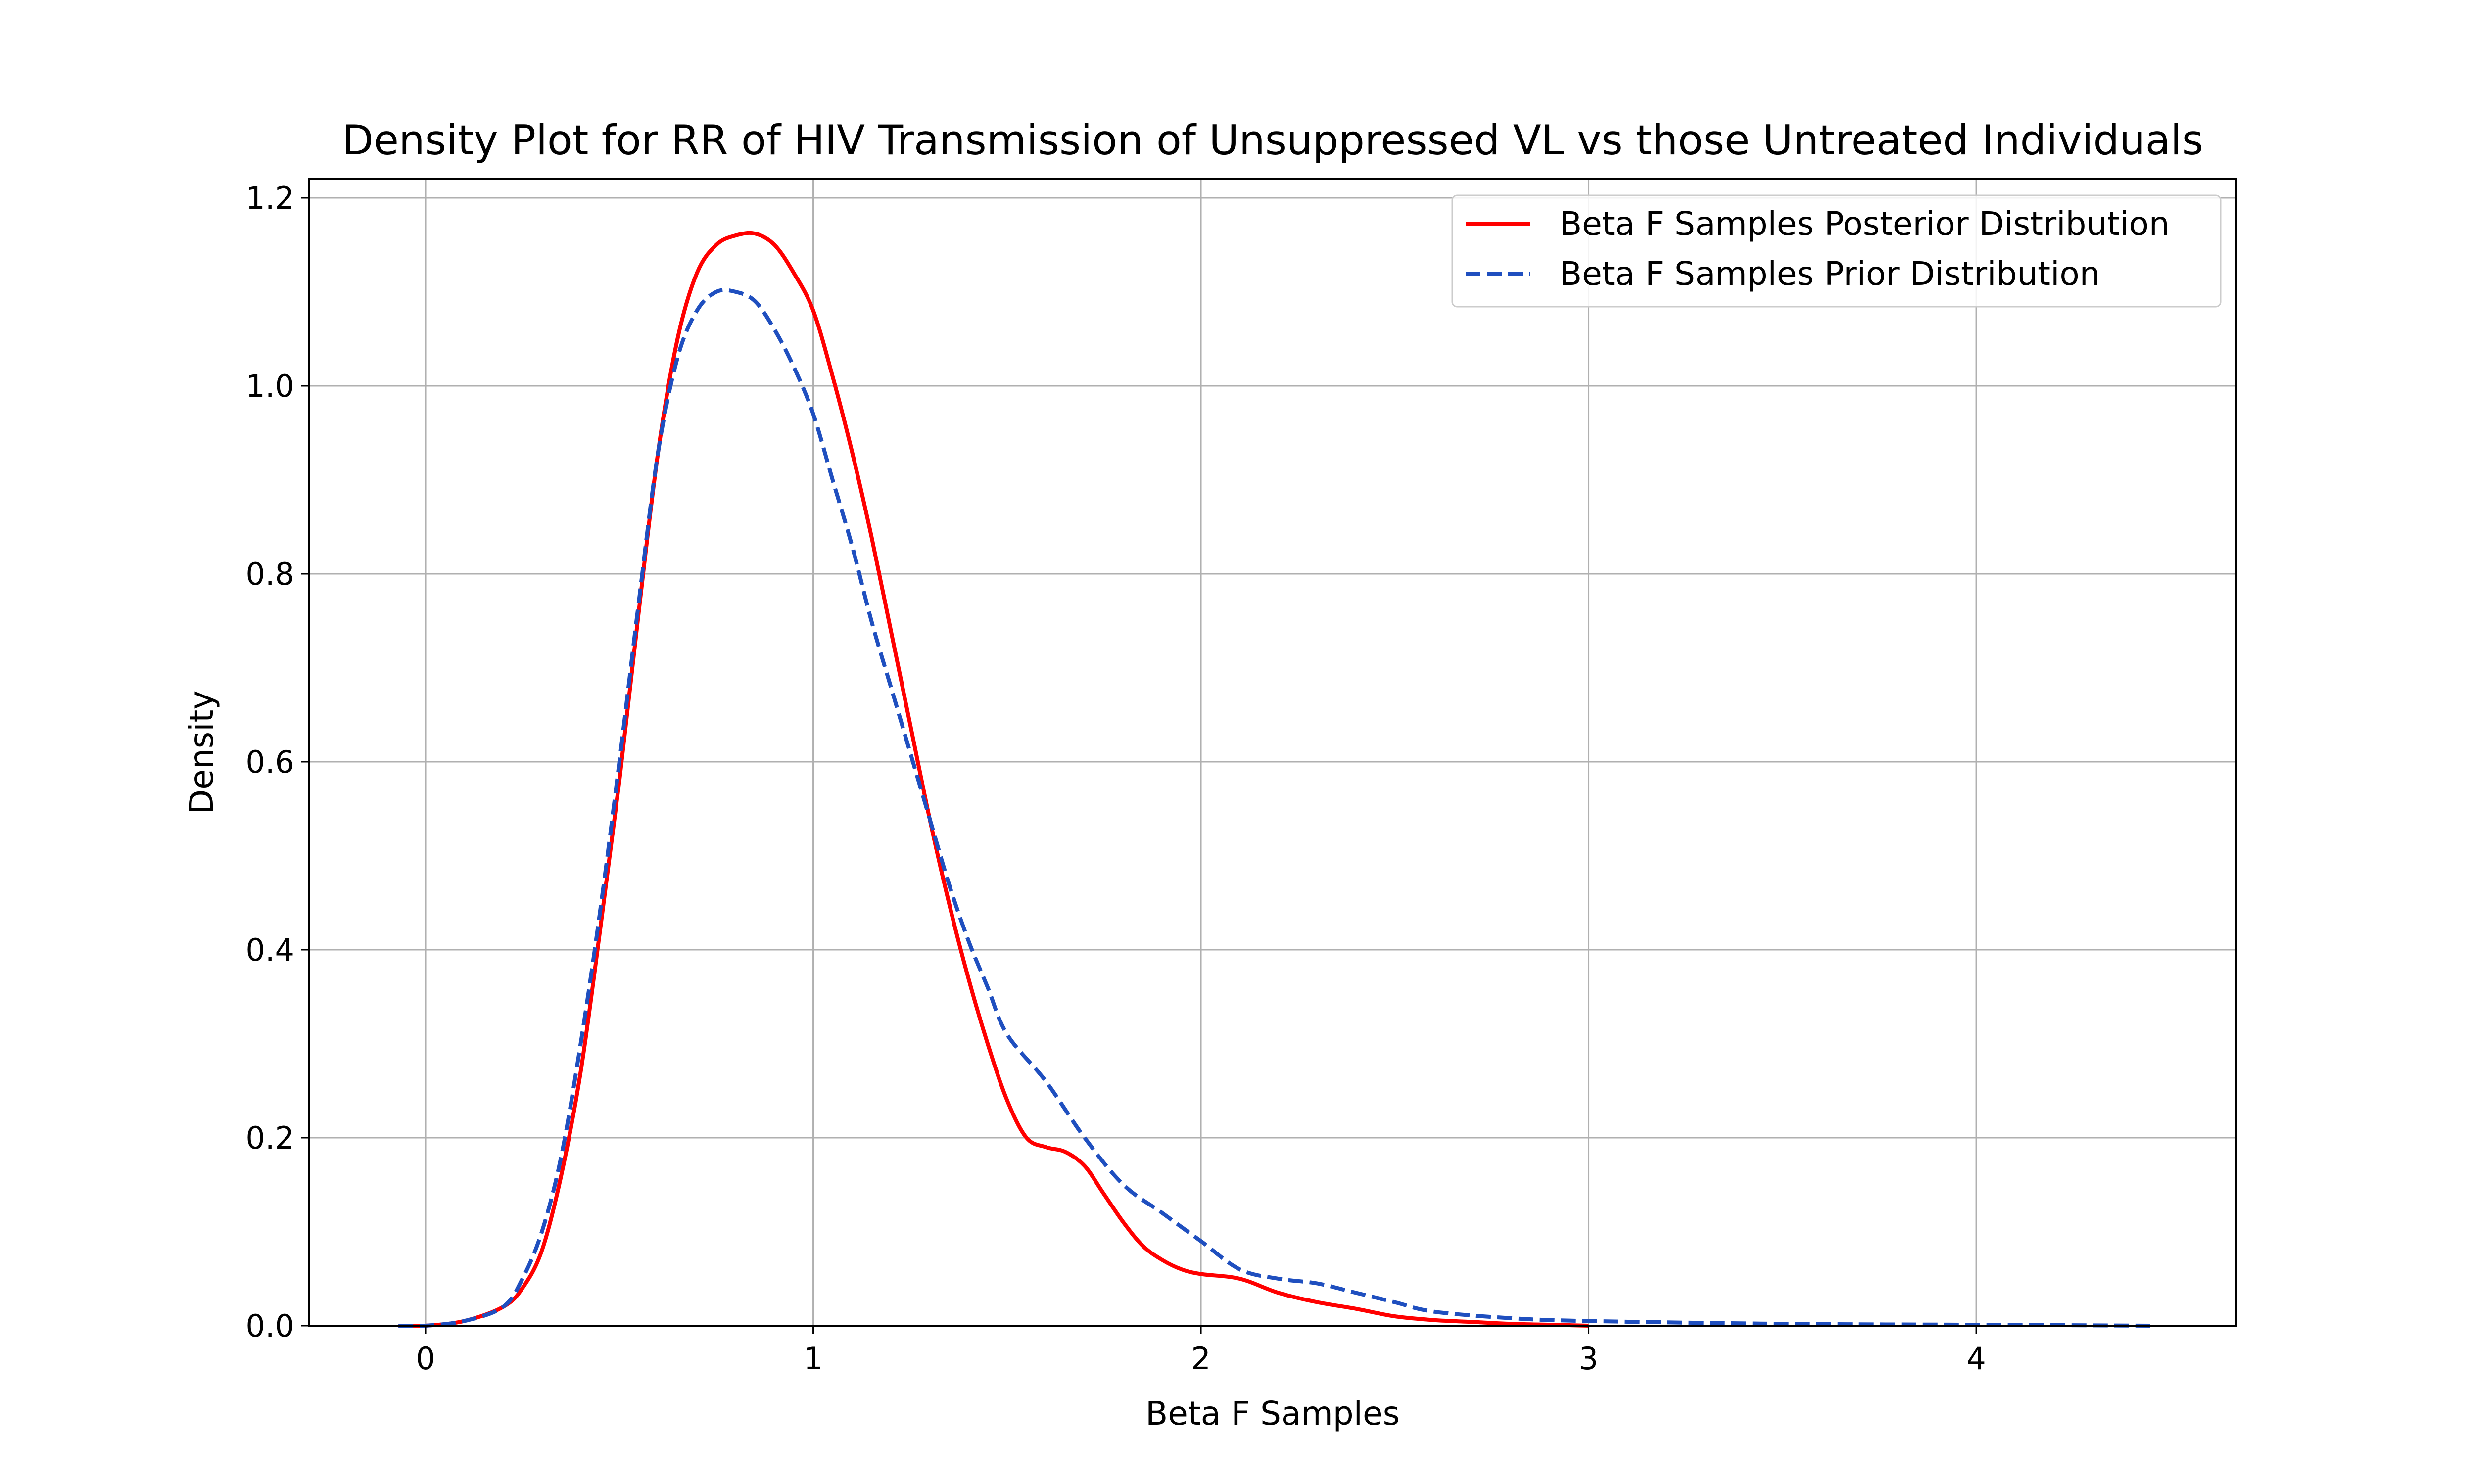  What do you see at coordinates (269, 1326) in the screenshot?
I see `y-tick-label: 0.0` at bounding box center [269, 1326].